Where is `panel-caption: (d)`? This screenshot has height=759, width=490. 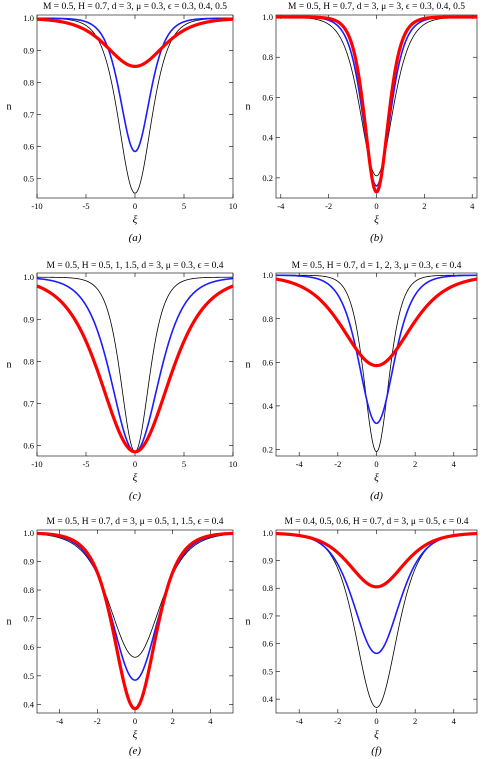 panel-caption: (d) is located at coordinates (376, 496).